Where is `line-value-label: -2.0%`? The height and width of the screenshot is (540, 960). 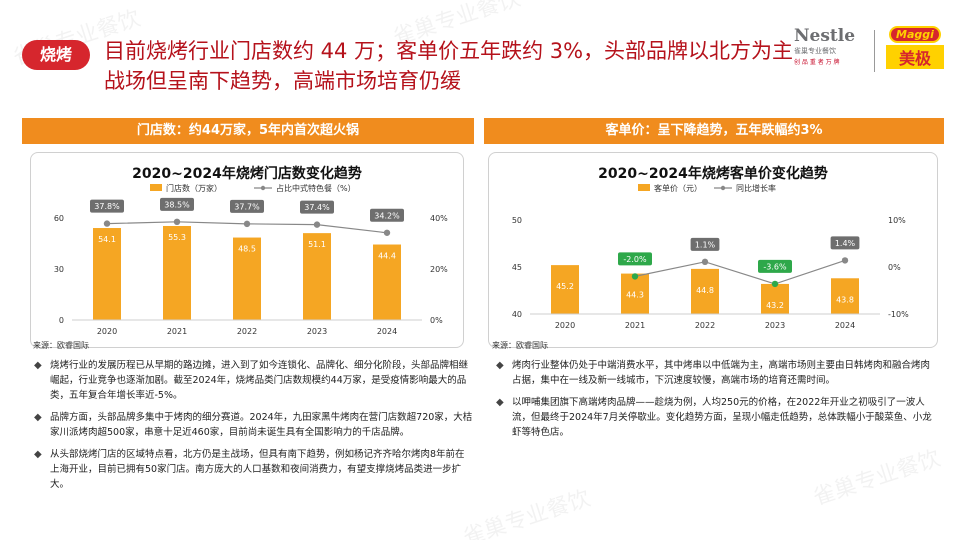 line-value-label: -2.0% is located at coordinates (635, 259).